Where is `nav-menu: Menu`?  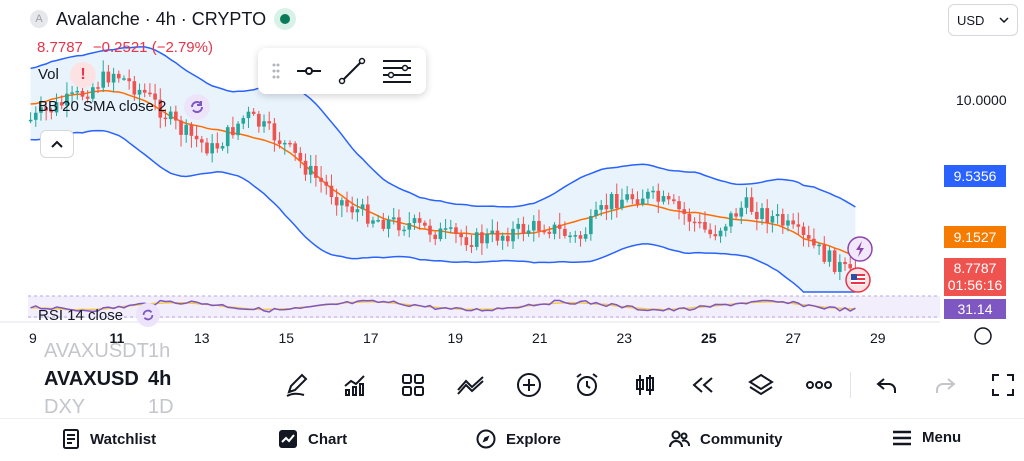 nav-menu: Menu is located at coordinates (926, 437).